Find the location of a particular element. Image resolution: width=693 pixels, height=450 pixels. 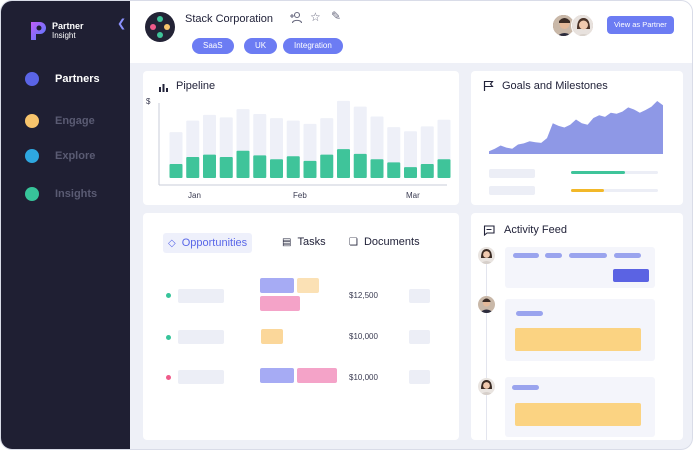

deal-amount: $12,500 is located at coordinates (363, 295).